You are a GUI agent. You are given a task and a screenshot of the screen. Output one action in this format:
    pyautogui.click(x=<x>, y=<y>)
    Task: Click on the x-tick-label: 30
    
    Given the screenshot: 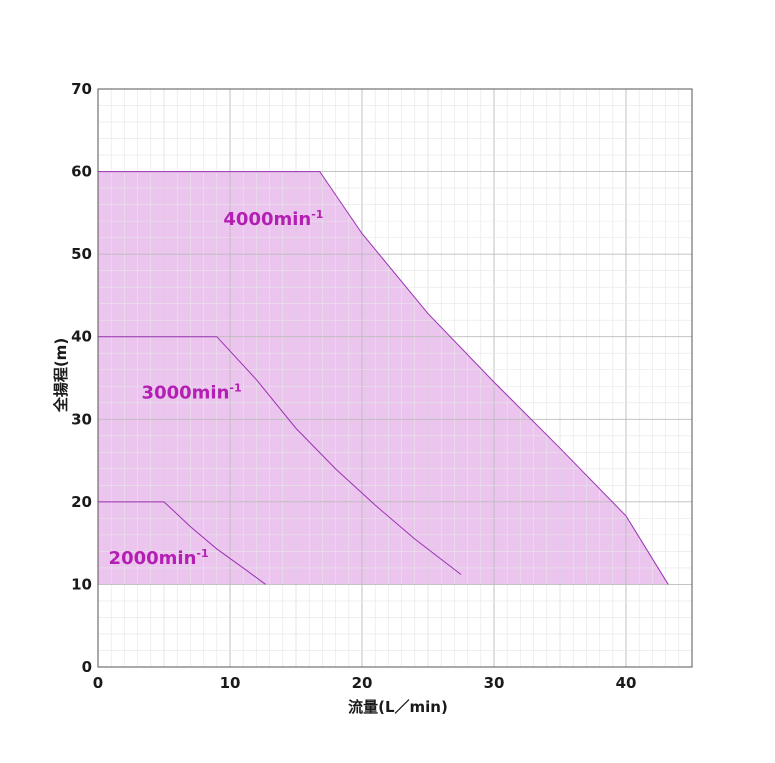 What is the action you would take?
    pyautogui.click(x=494, y=683)
    